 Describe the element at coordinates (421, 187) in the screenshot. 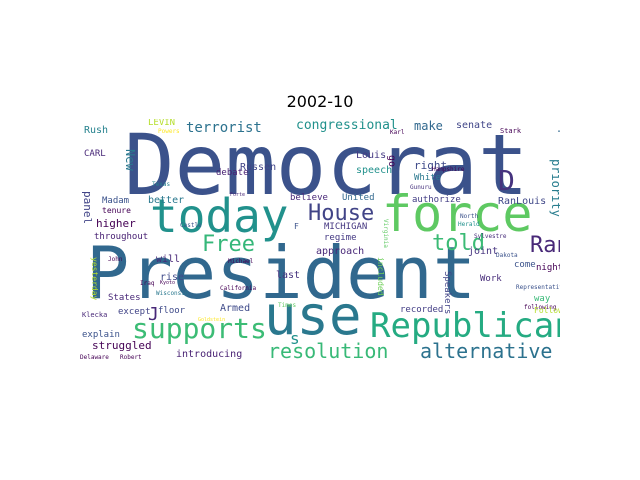

I see `cloud-word: Gunuru` at that location.